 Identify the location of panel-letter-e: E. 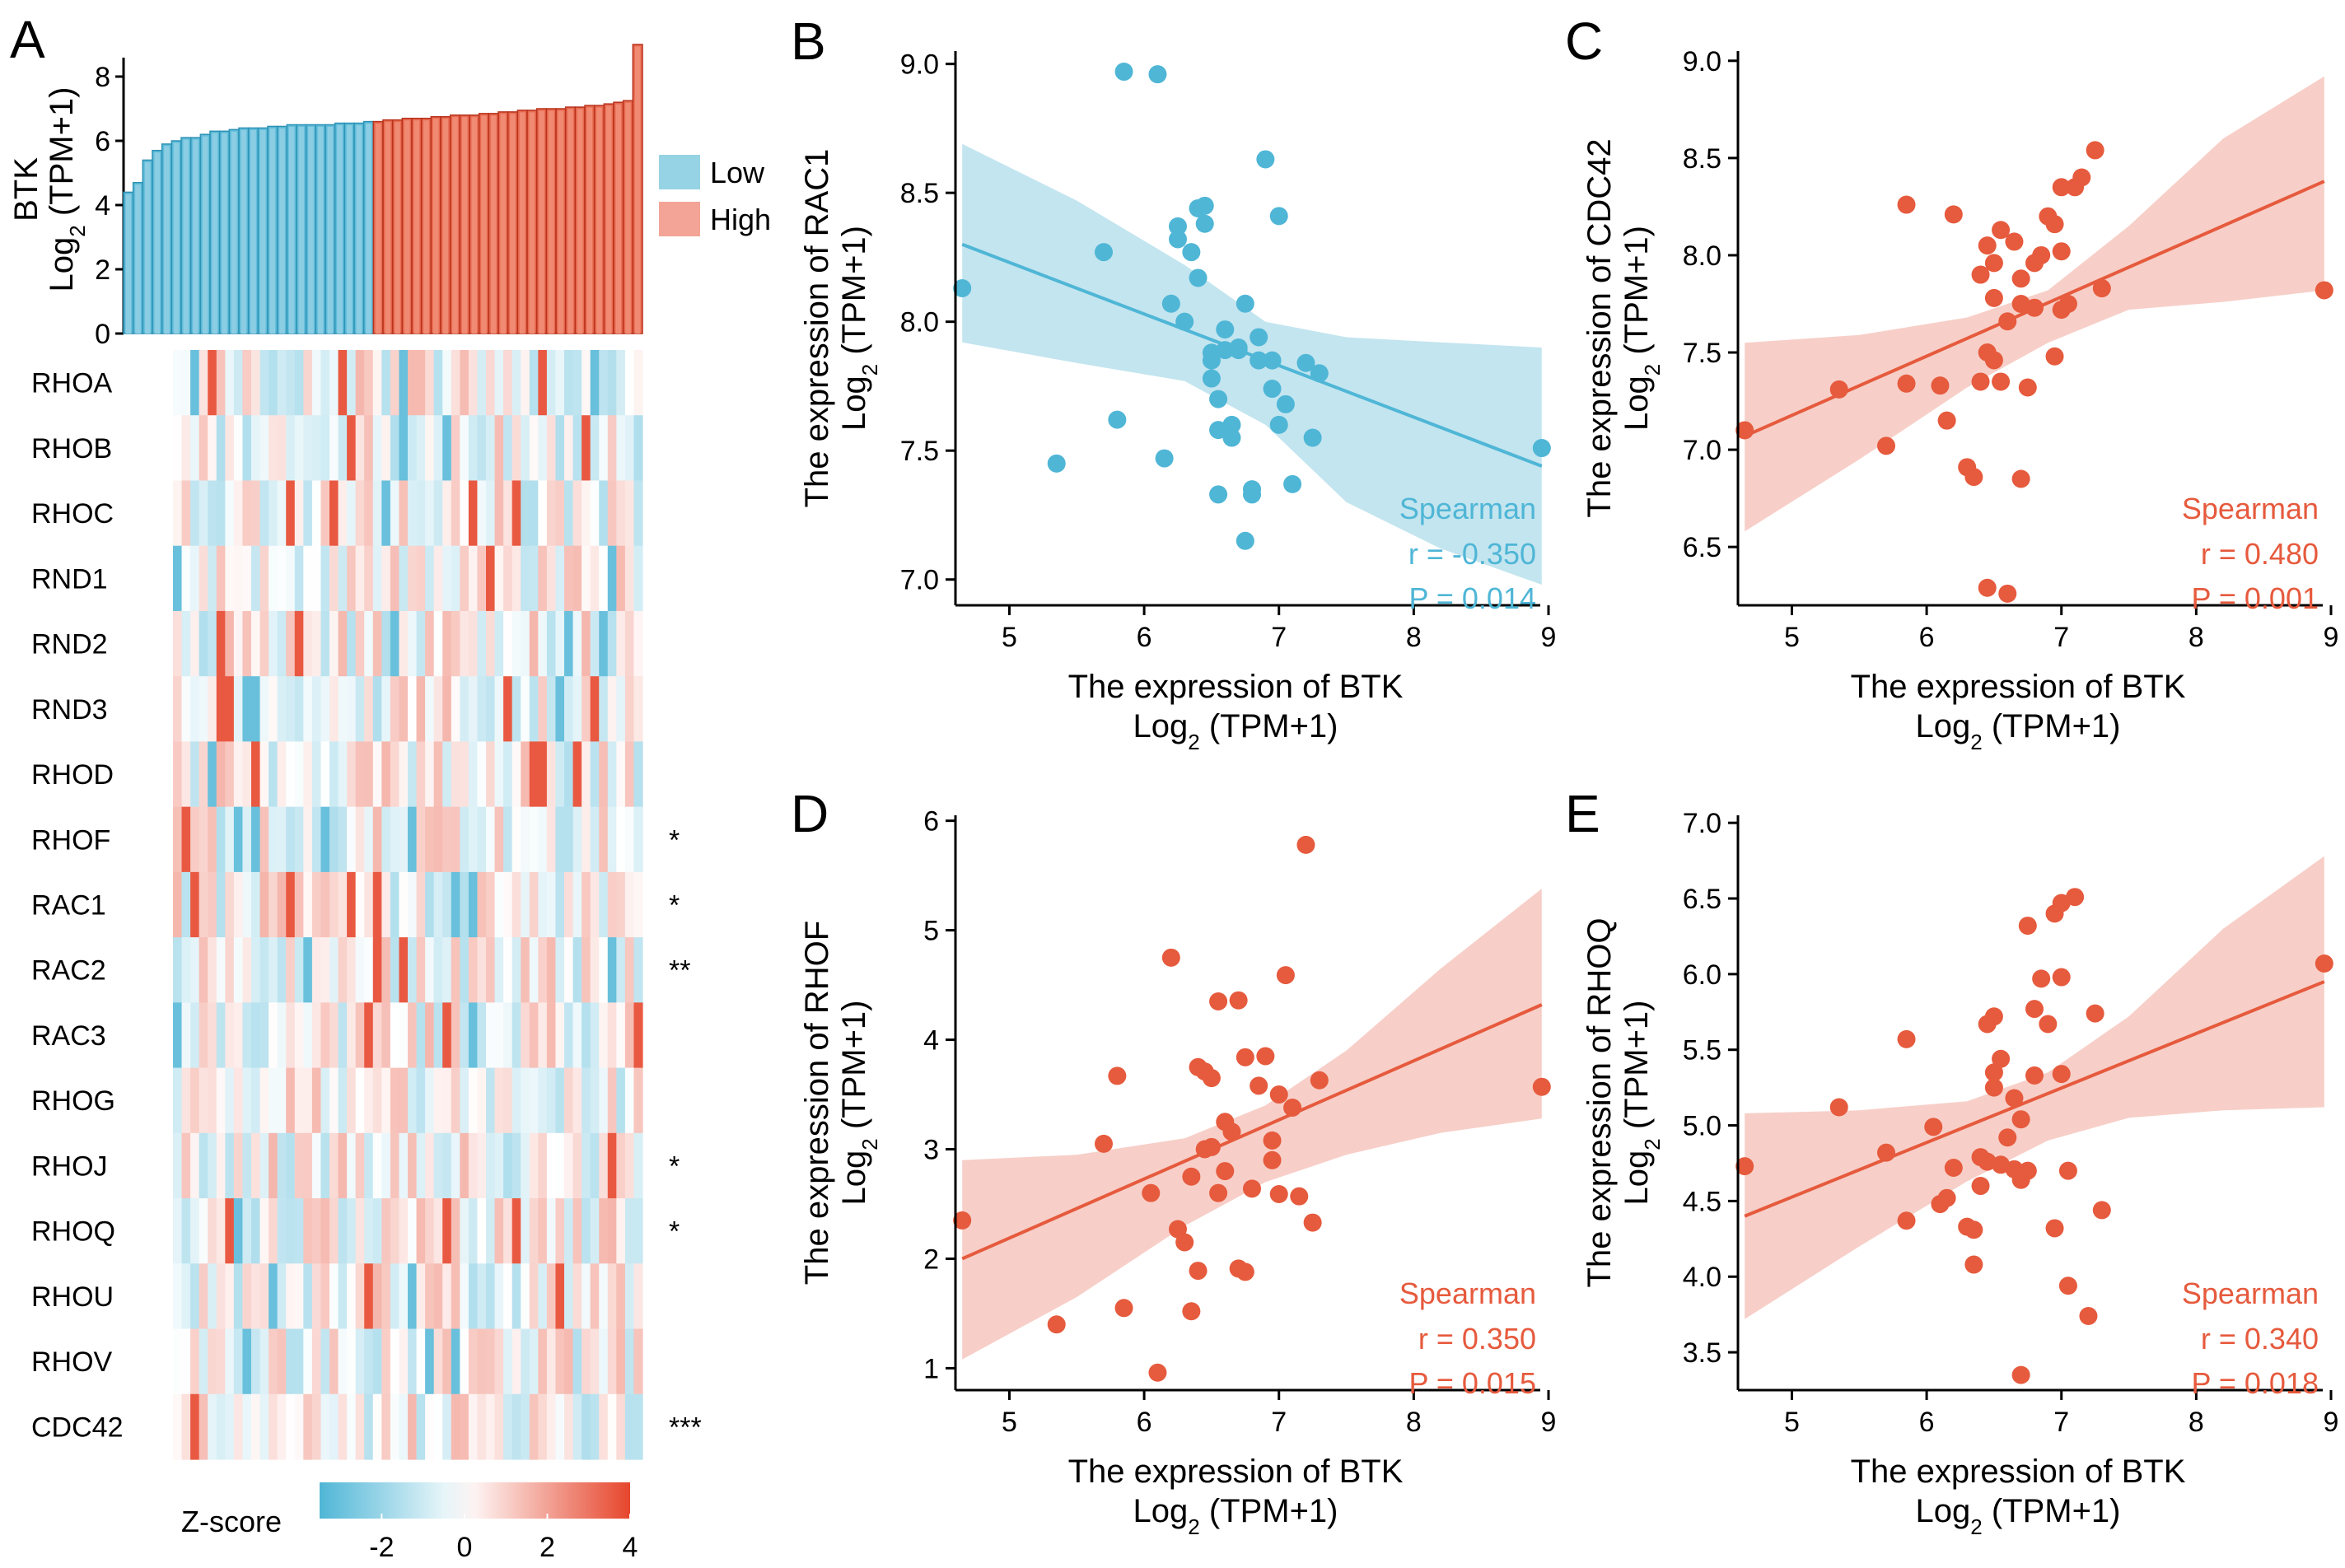
(1582, 813).